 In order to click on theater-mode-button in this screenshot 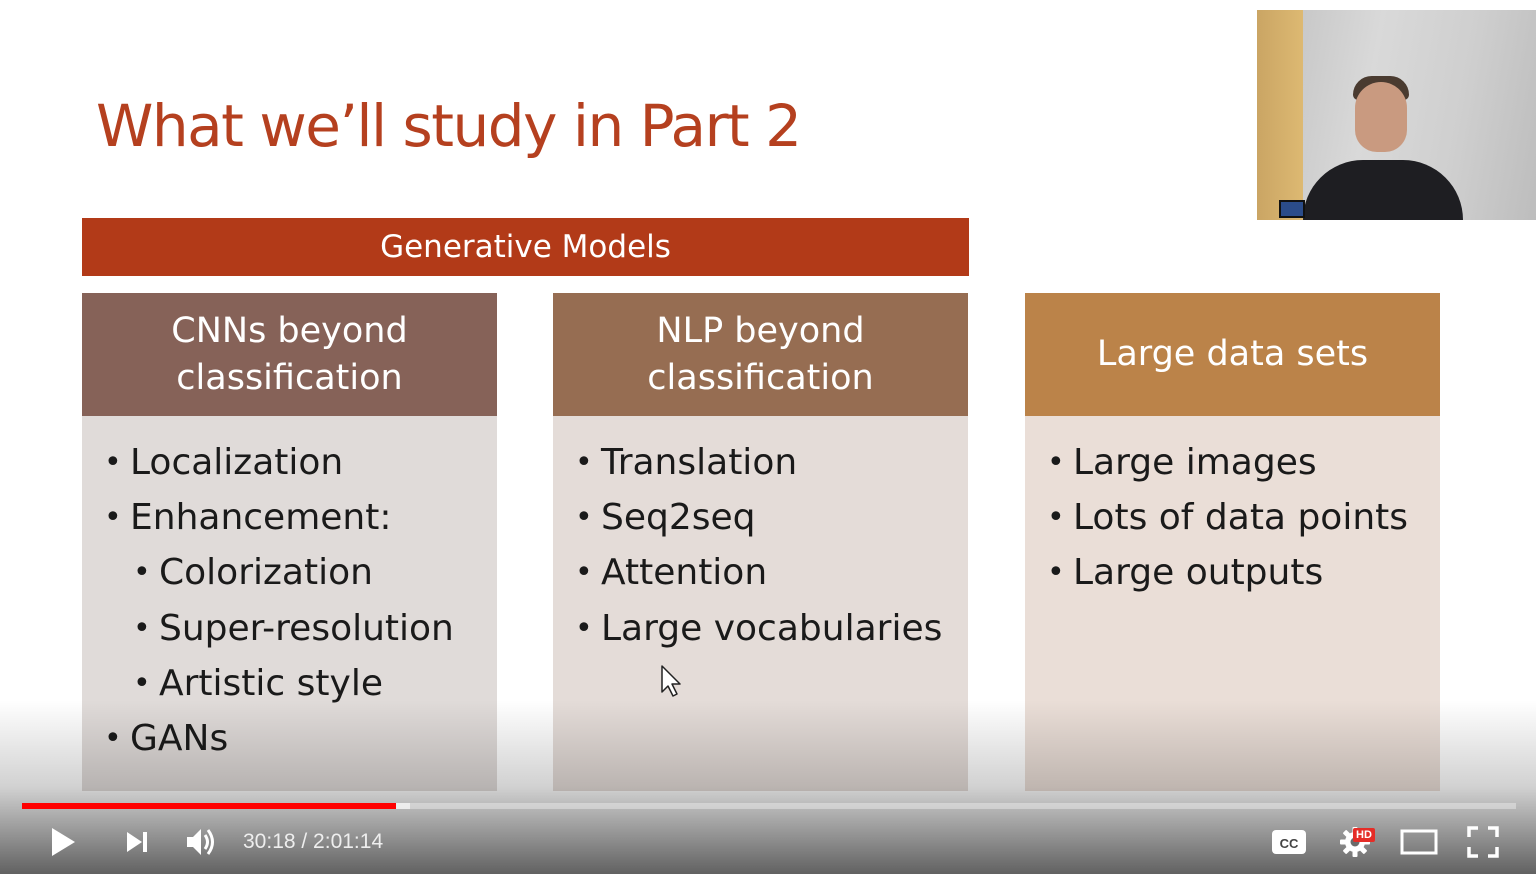, I will do `click(1419, 842)`.